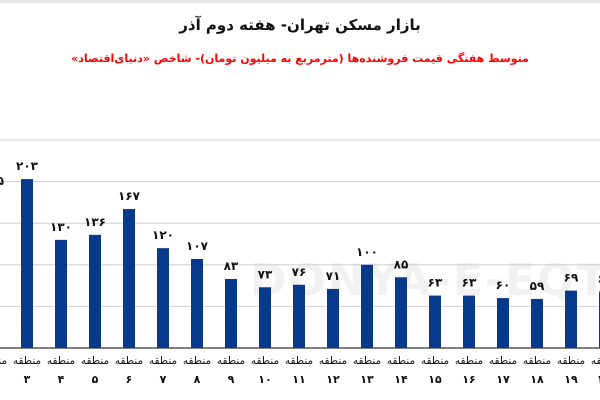  Describe the element at coordinates (537, 379) in the screenshot. I see `x-tick-number: ۱۸` at that location.